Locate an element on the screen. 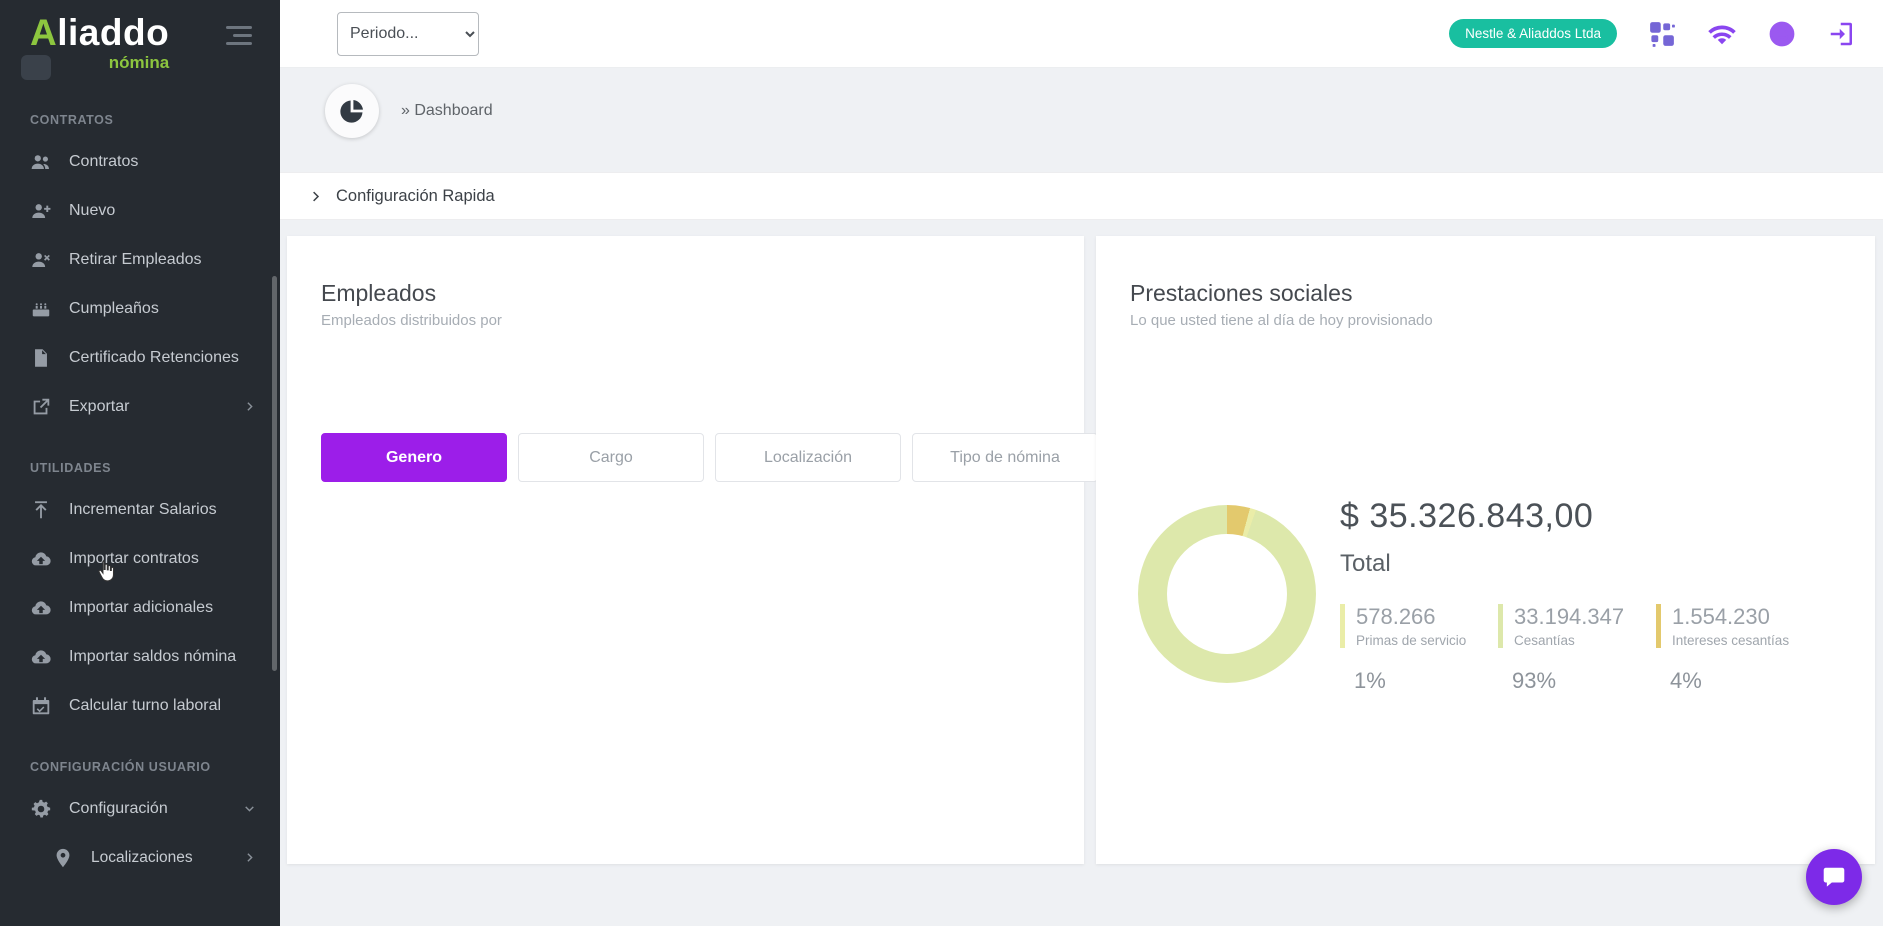  sidebar-item-incrementar-salarios: Incrementar Salarios is located at coordinates (140, 509).